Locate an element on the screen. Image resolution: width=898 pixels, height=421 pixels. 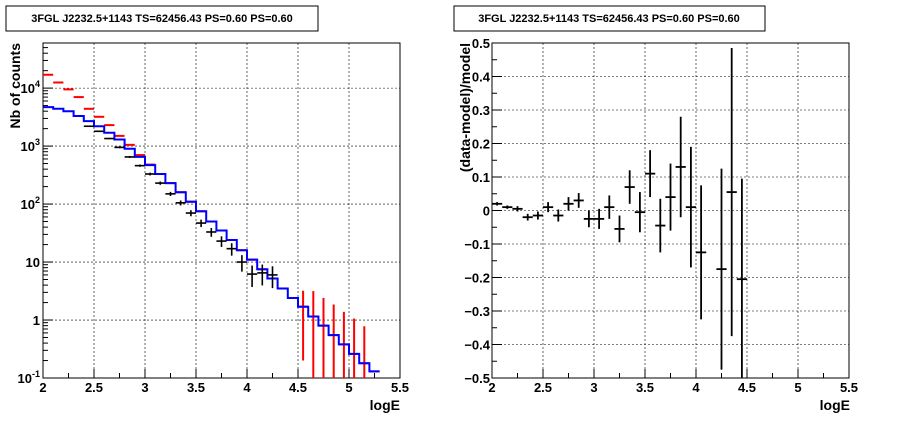
y-tick-label: 10 is located at coordinates (33, 262).